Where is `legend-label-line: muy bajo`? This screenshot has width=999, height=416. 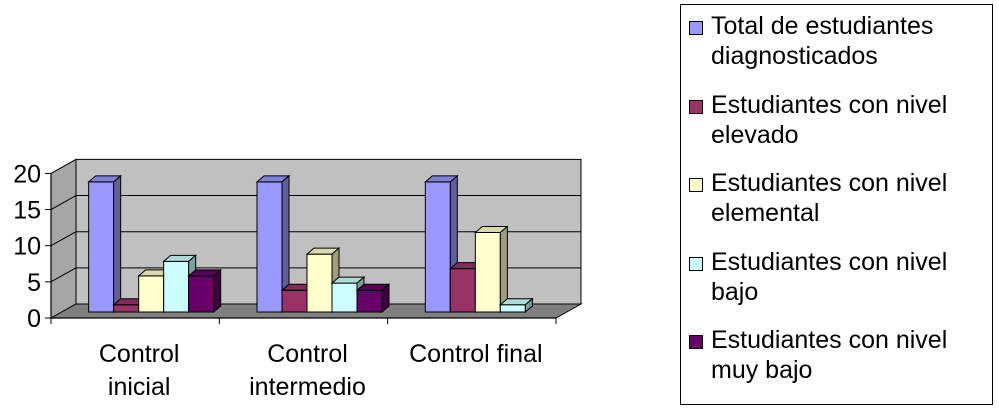
legend-label-line: muy bajo is located at coordinates (762, 370).